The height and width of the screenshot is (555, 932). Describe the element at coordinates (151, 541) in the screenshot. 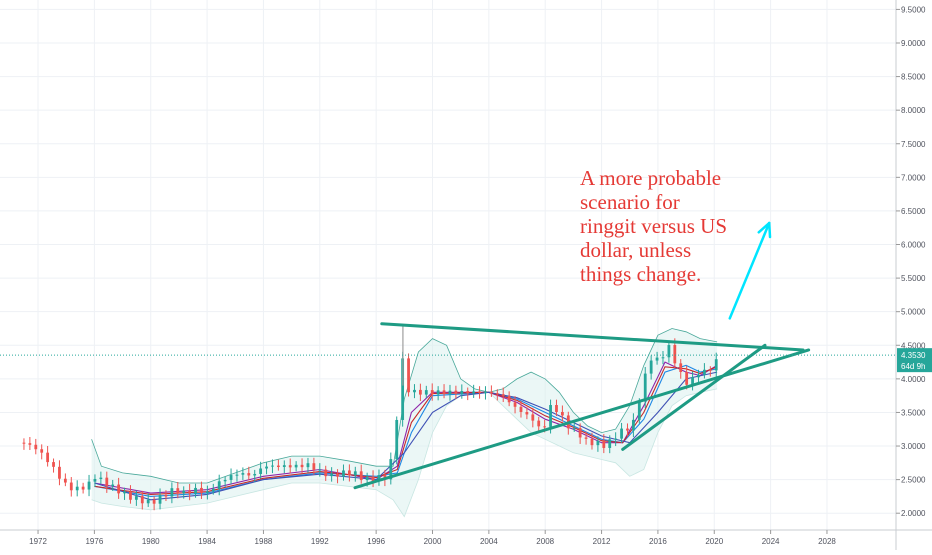

I see `x-tick-label: 1980` at that location.